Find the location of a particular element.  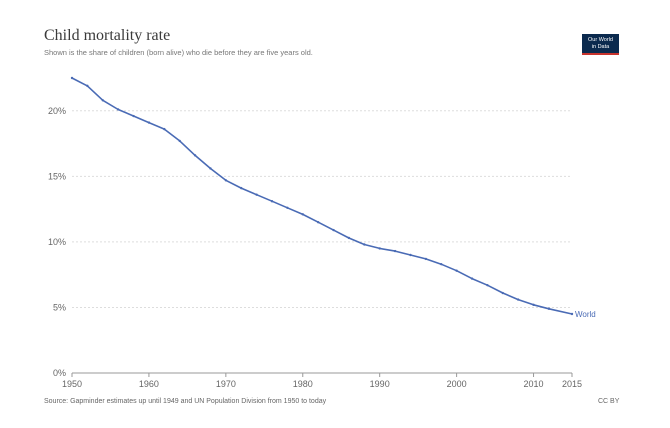

logo-line-2: in Data is located at coordinates (600, 46).